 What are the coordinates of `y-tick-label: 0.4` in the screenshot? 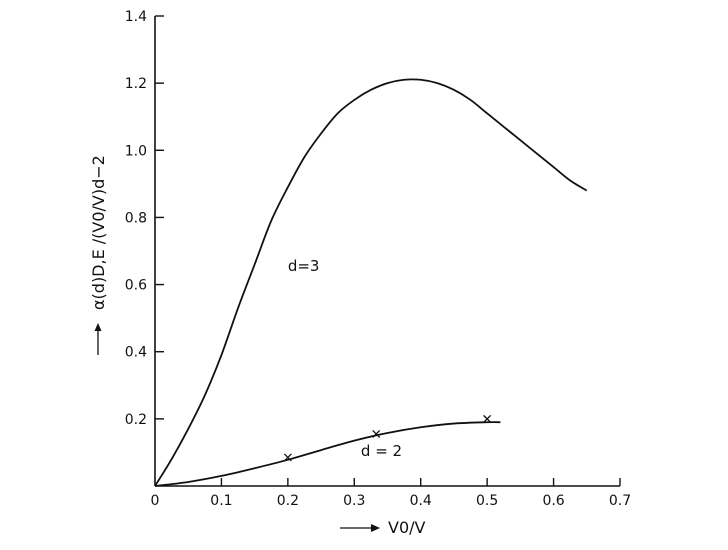 It's located at (136, 353).